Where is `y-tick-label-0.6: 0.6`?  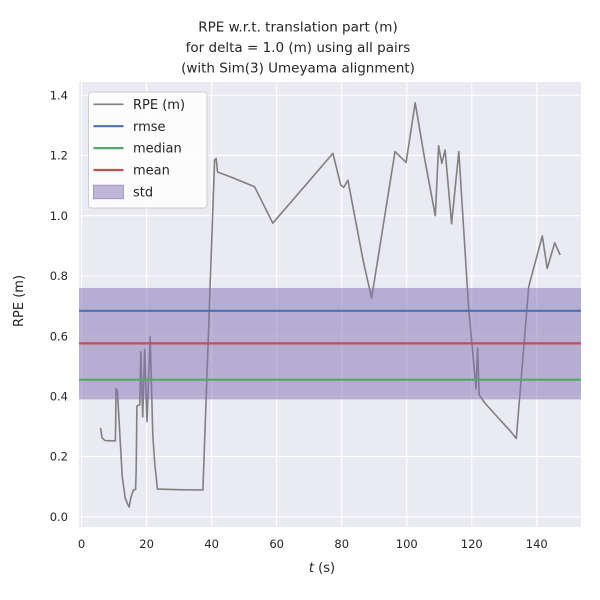 y-tick-label-0.6: 0.6 is located at coordinates (59, 336).